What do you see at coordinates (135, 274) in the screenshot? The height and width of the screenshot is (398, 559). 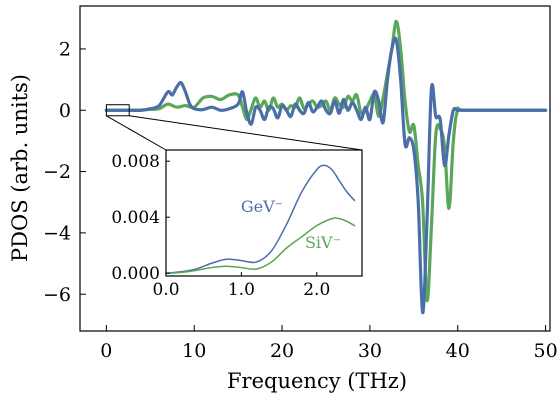 I see `y-tick-label: 0.000` at bounding box center [135, 274].